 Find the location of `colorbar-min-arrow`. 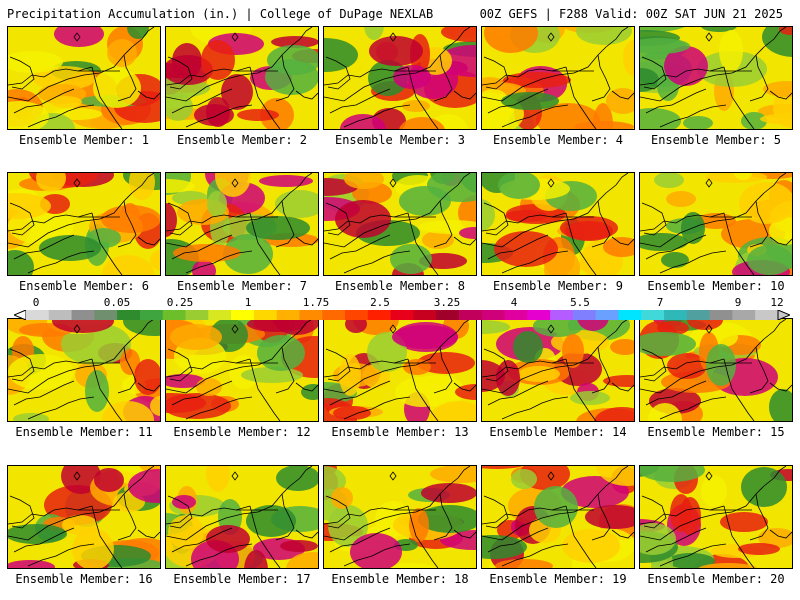

colorbar-min-arrow is located at coordinates (20, 315).